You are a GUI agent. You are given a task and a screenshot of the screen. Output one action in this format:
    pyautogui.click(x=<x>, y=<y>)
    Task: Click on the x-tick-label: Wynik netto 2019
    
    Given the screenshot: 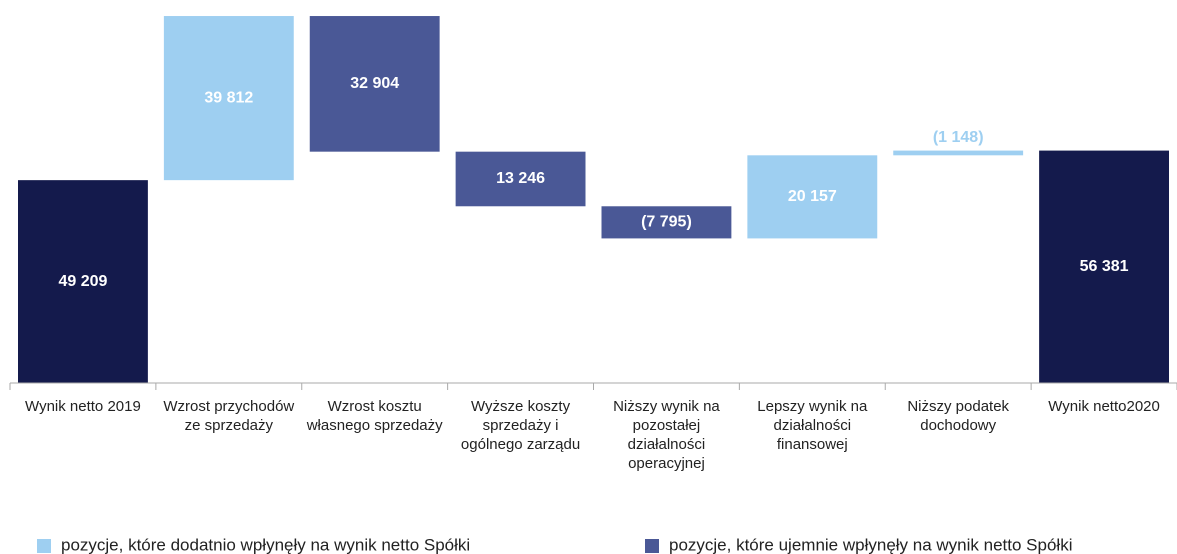 What is the action you would take?
    pyautogui.click(x=83, y=406)
    